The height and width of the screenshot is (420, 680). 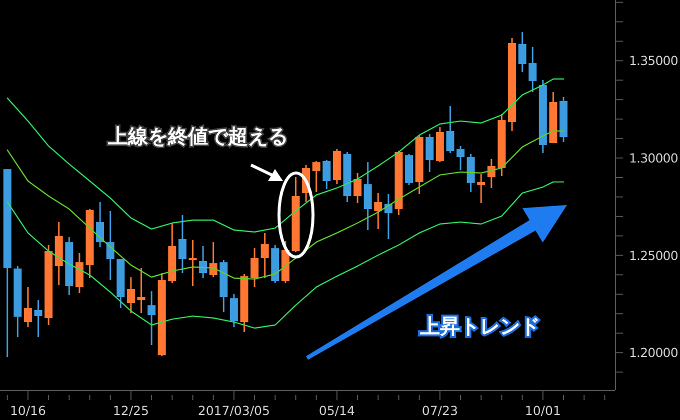 What do you see at coordinates (653, 60) in the screenshot?
I see `y-tick-label: 1.35000` at bounding box center [653, 60].